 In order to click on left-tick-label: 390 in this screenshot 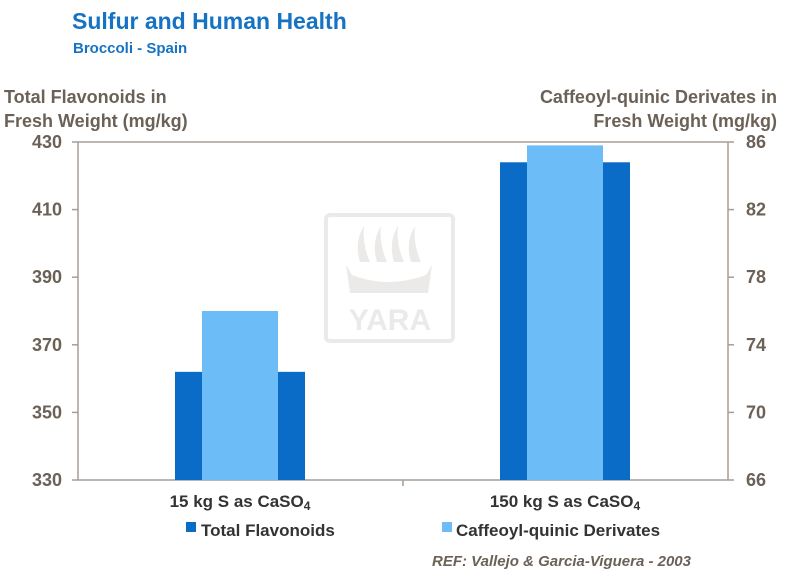, I will do `click(47, 277)`.